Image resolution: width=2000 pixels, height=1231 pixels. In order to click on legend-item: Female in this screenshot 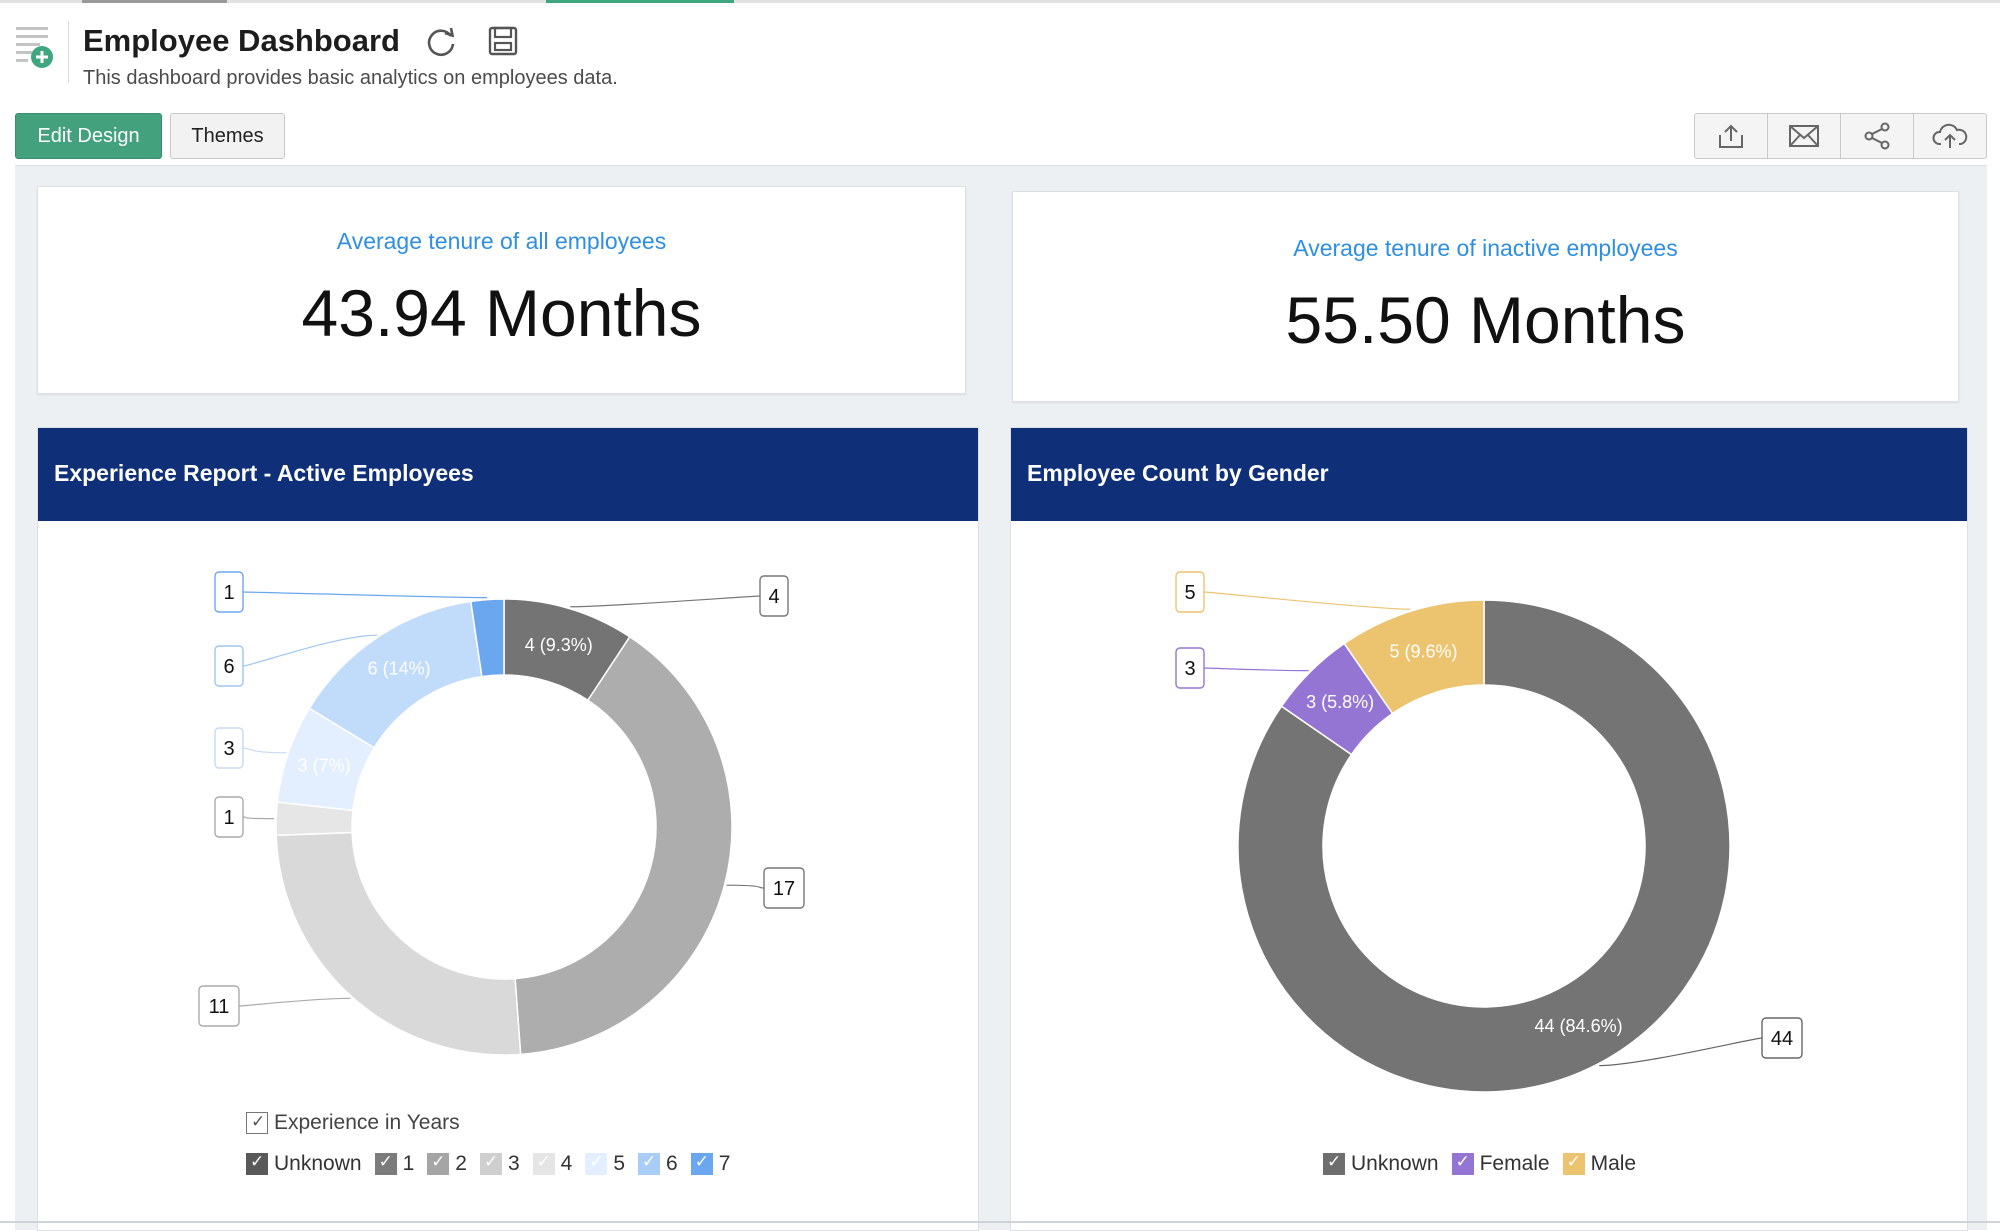, I will do `click(1500, 1164)`.